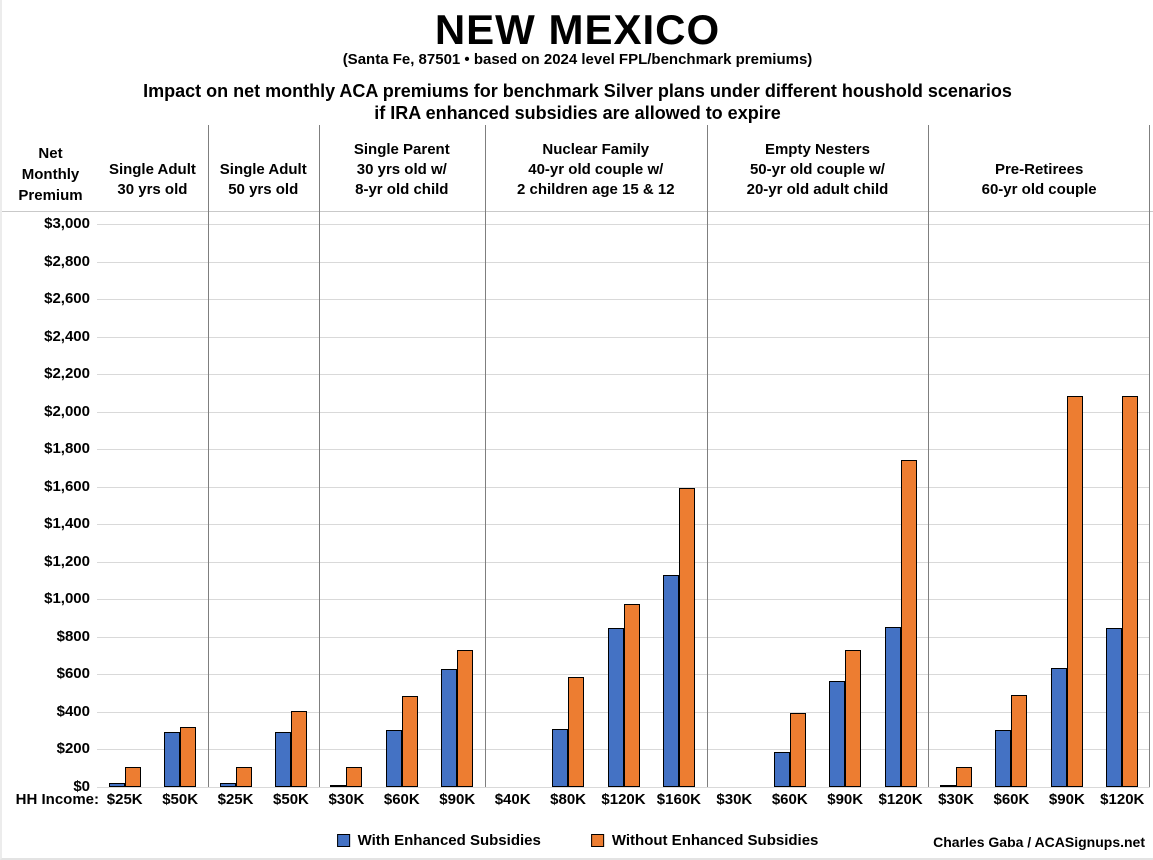 The image size is (1153, 860). What do you see at coordinates (715, 840) in the screenshot?
I see `legend-label-without: Without Enhanced Subsidies` at bounding box center [715, 840].